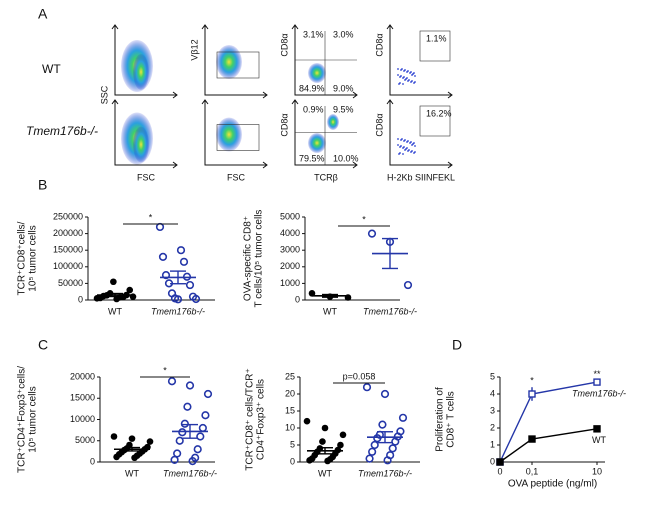 The height and width of the screenshot is (506, 652). Describe the element at coordinates (290, 250) in the screenshot. I see `y-tick-label: 3000` at that location.